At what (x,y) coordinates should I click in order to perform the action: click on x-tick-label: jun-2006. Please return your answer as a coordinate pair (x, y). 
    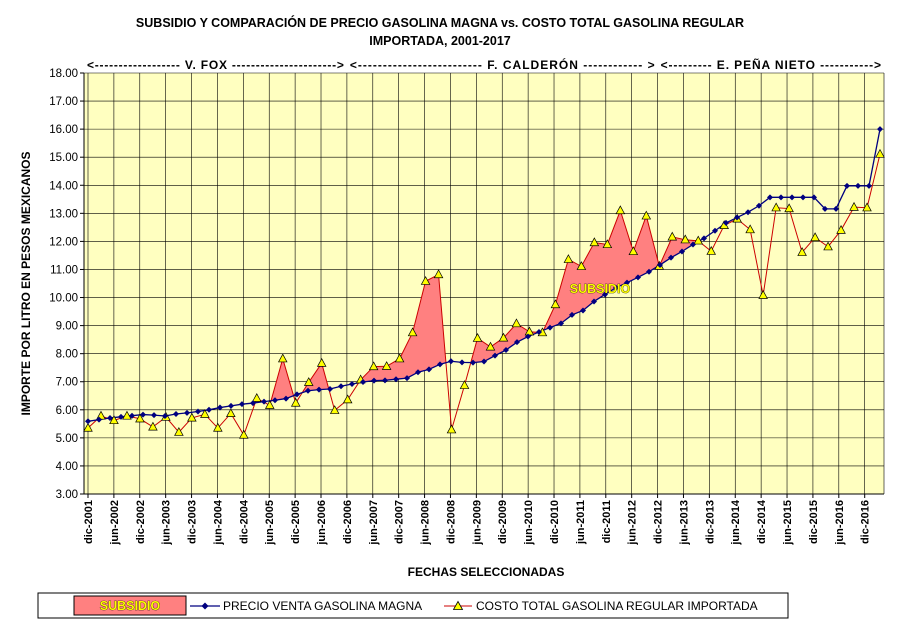
    Looking at the image, I should click on (322, 523).